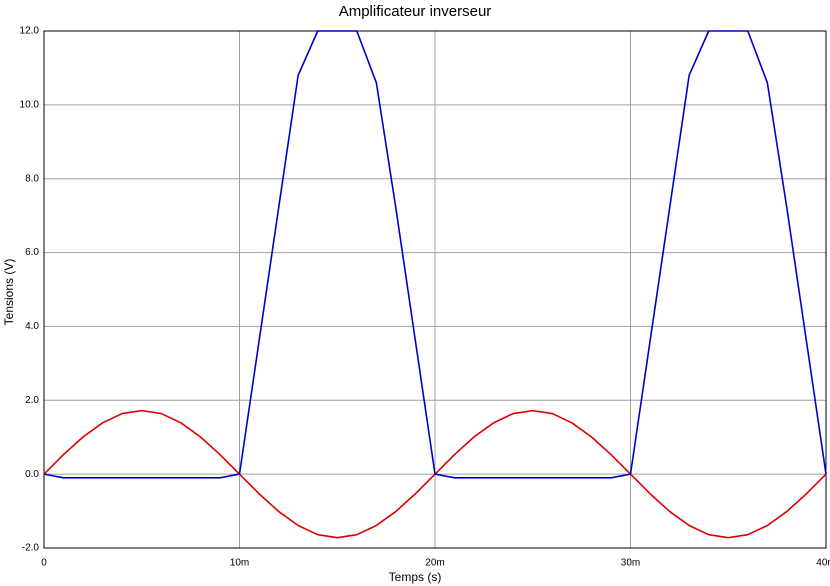  I want to click on x-tick-label: 10m, so click(239, 563).